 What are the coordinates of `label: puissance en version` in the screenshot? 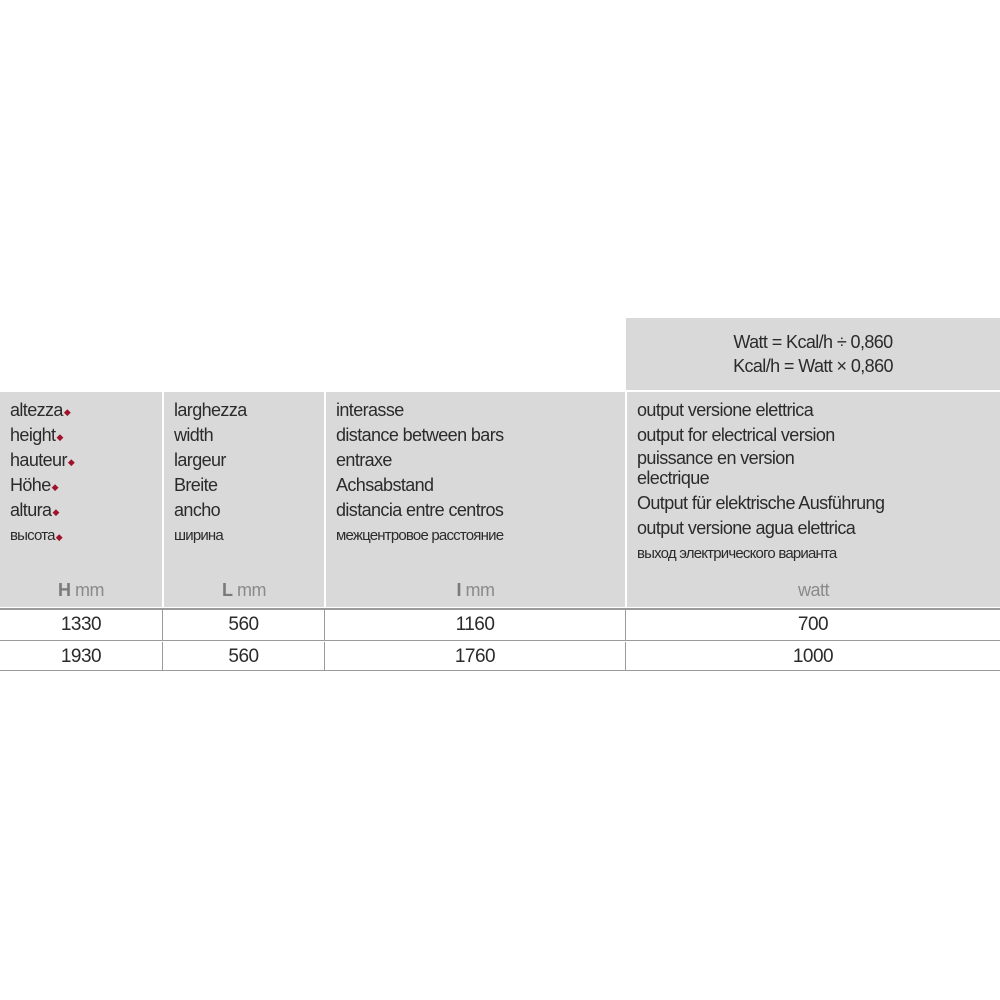 It's located at (716, 458).